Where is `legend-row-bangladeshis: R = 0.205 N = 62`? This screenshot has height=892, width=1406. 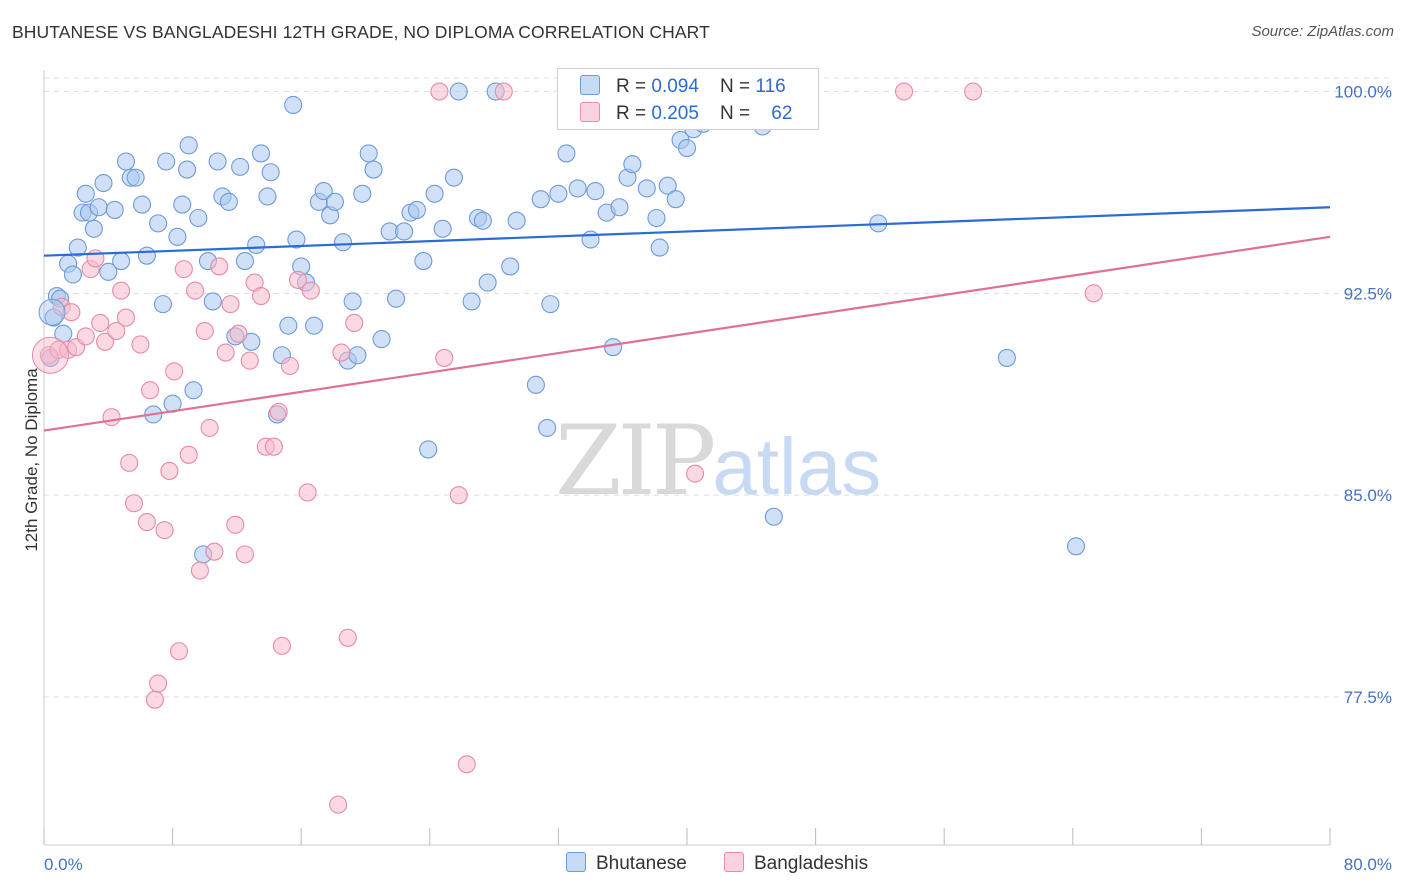 legend-row-bangladeshis: R = 0.205 N = 62 is located at coordinates (686, 114).